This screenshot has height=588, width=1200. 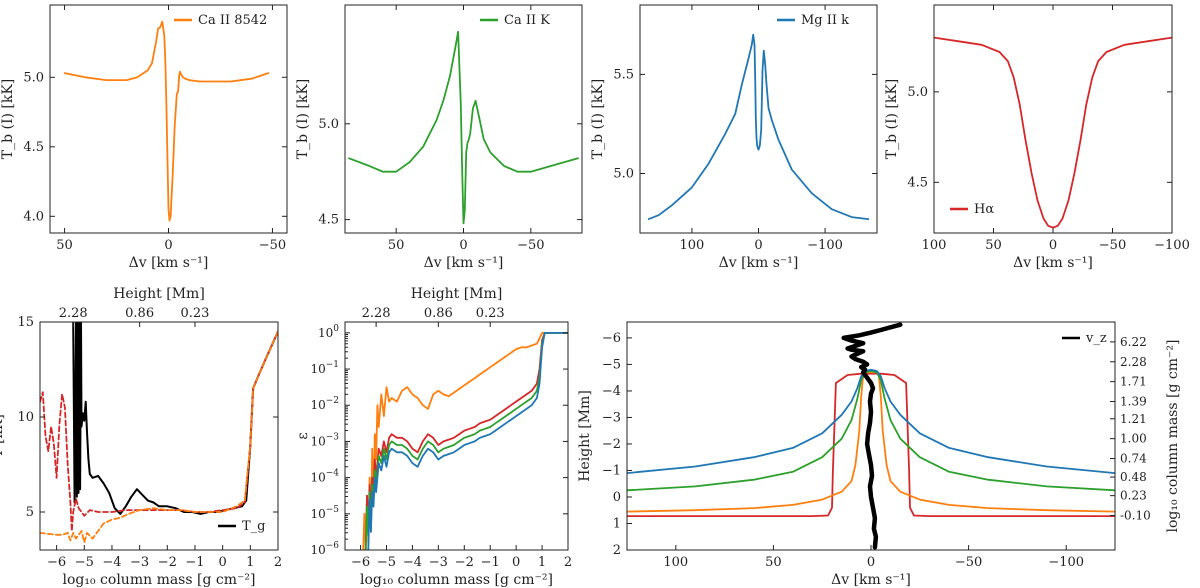 I want to click on legend-label: T_g, so click(x=254, y=526).